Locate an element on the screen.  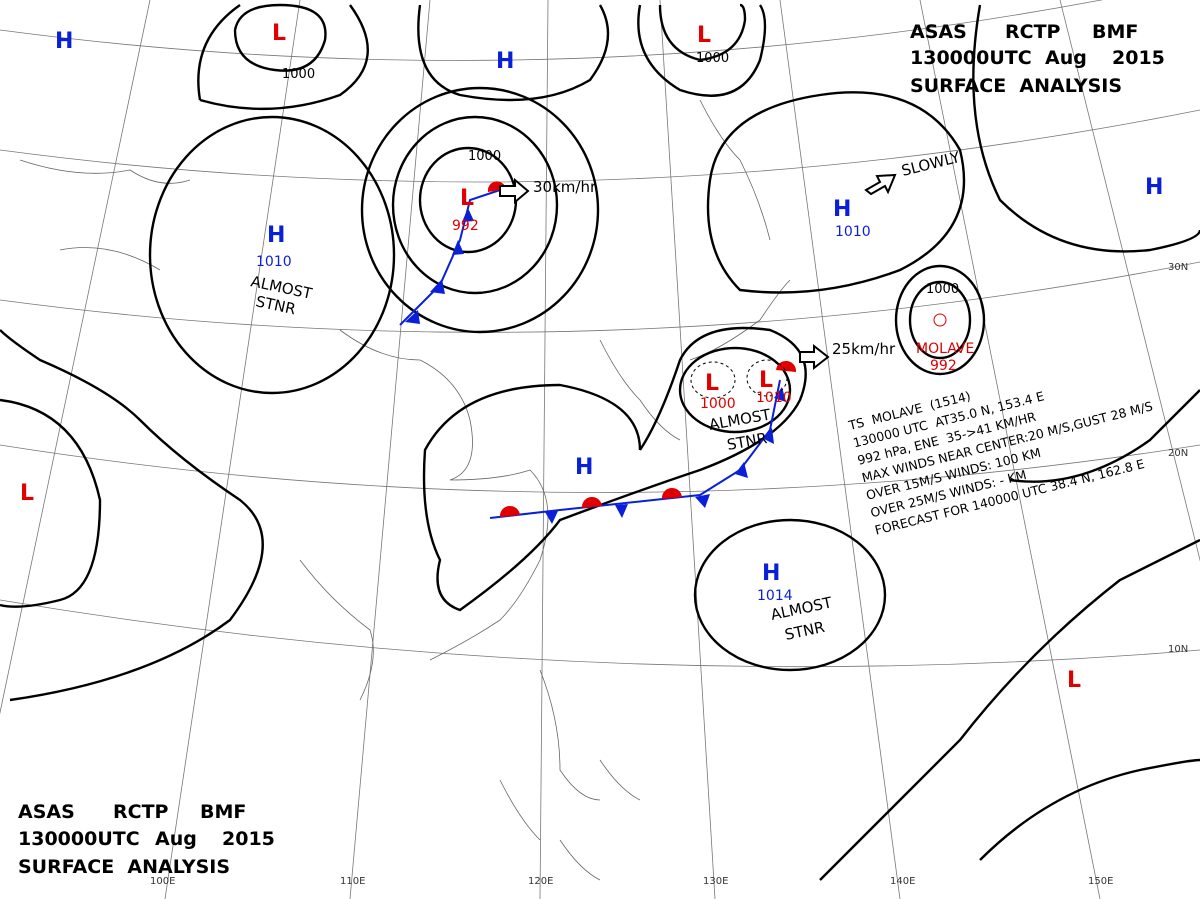
header-word: ASAS is located at coordinates (938, 32).